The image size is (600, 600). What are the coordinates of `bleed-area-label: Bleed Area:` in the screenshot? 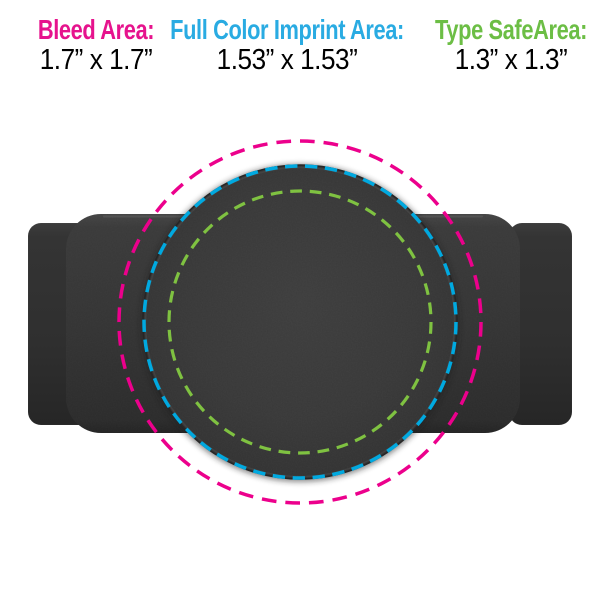 It's located at (96, 29).